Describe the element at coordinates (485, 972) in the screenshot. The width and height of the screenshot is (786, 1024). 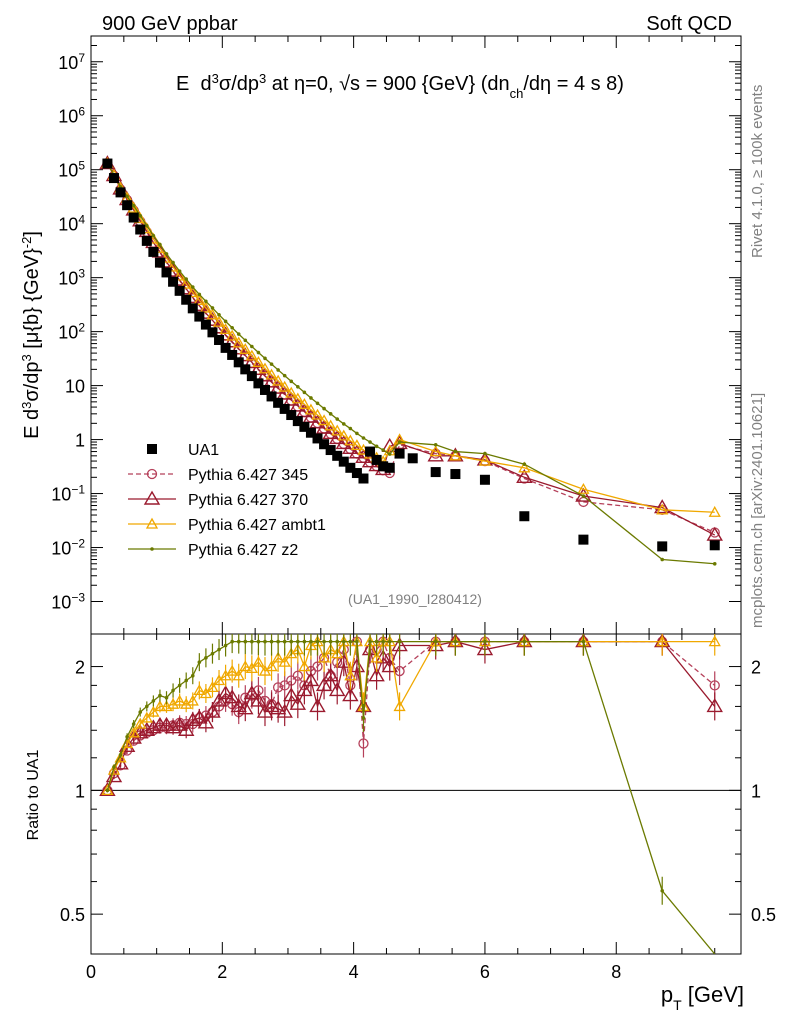
I see `x-tick-label: 6` at that location.